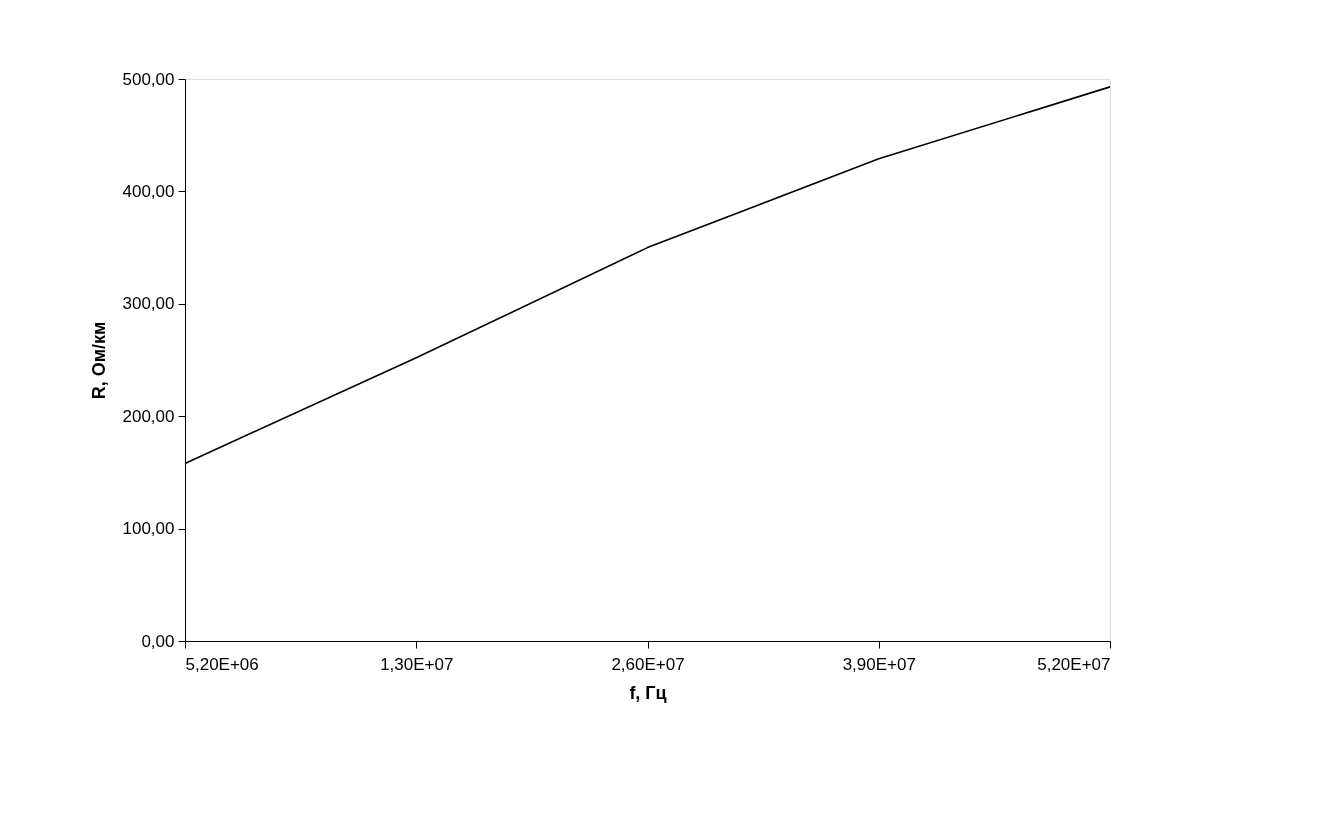 Image resolution: width=1324 pixels, height=830 pixels. I want to click on y-axis-title: R, Ом/км, so click(98, 360).